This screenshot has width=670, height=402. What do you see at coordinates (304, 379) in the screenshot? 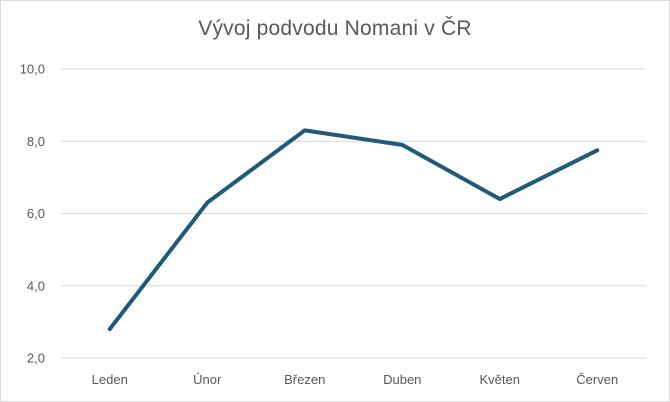
I see `x-tick-label: Březen` at bounding box center [304, 379].